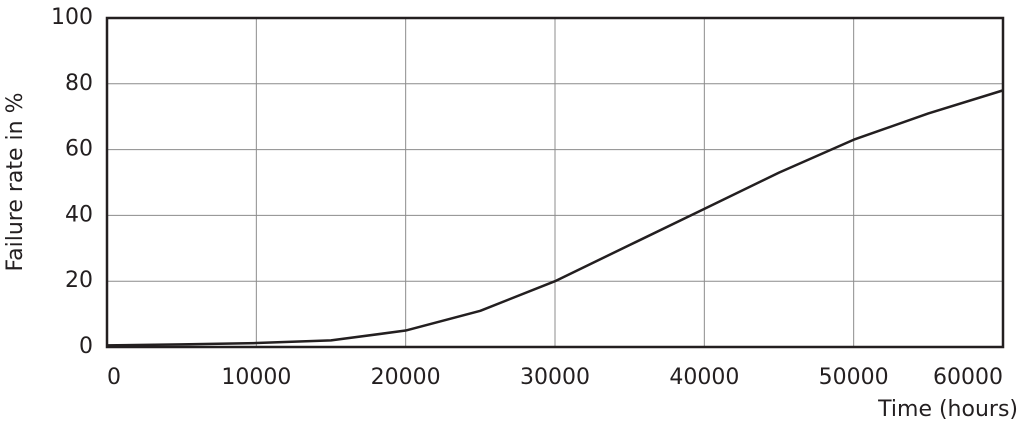  I want to click on y-tick-label: 100, so click(72, 17).